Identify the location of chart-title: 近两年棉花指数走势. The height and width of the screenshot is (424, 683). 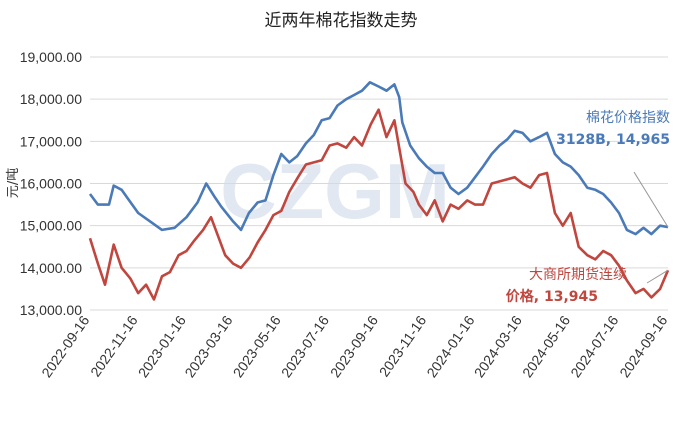
(341, 21).